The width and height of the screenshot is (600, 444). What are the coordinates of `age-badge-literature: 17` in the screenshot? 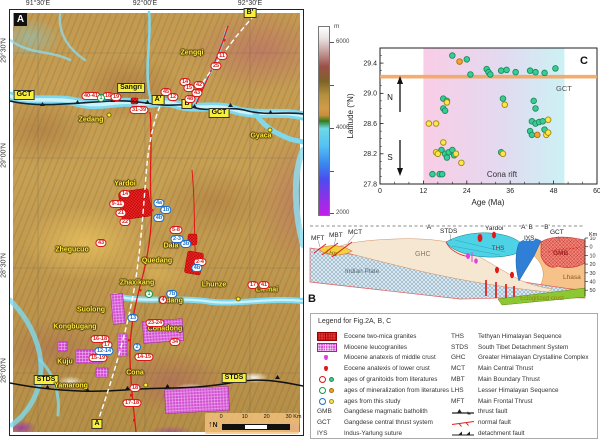 It's located at (253, 285).